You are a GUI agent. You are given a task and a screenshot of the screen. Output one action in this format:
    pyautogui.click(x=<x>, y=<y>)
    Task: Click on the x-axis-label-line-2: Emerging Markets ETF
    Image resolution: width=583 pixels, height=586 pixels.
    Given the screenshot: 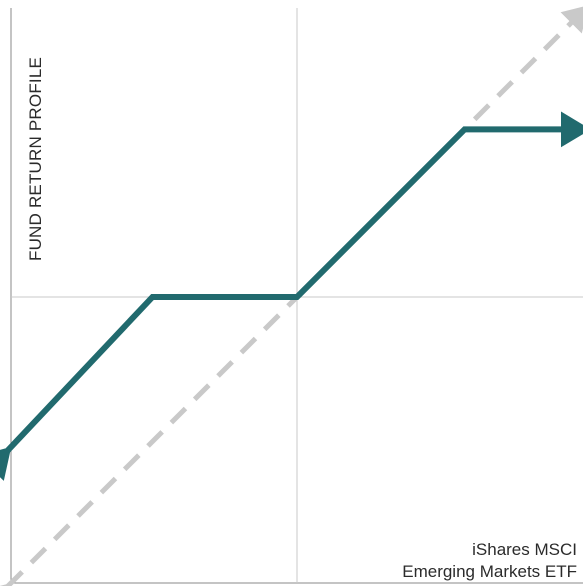 What is the action you would take?
    pyautogui.click(x=489, y=571)
    